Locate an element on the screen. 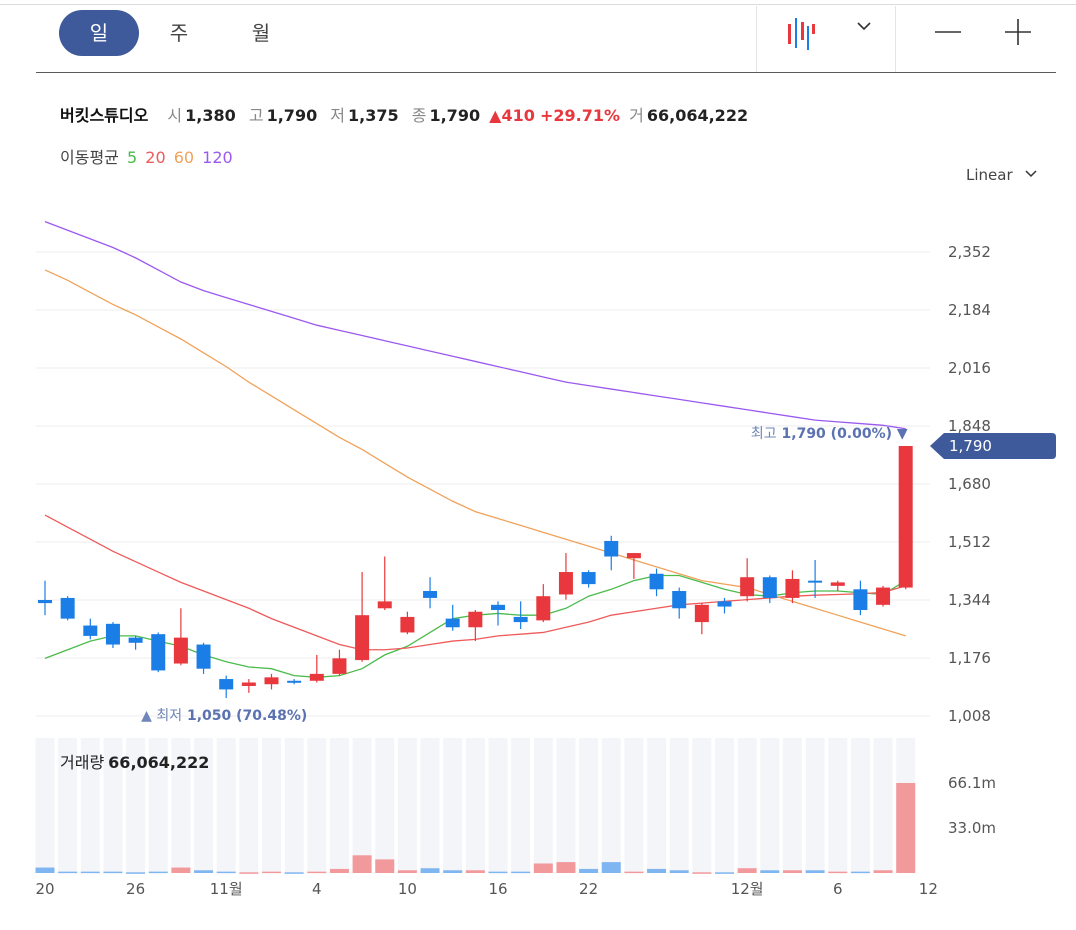 The width and height of the screenshot is (1076, 930). candlestick-chart-icon is located at coordinates (806, 34).